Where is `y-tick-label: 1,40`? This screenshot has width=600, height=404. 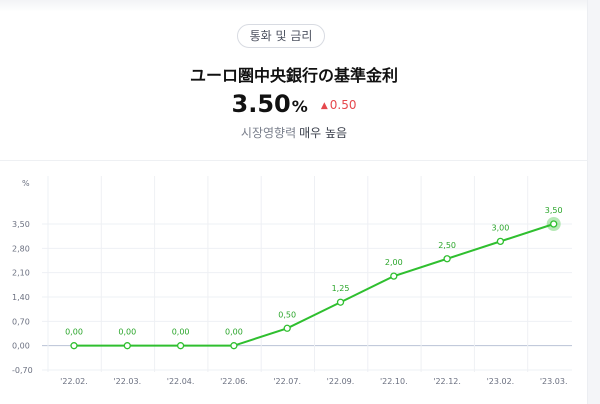 y-tick-label: 1,40 is located at coordinates (21, 297).